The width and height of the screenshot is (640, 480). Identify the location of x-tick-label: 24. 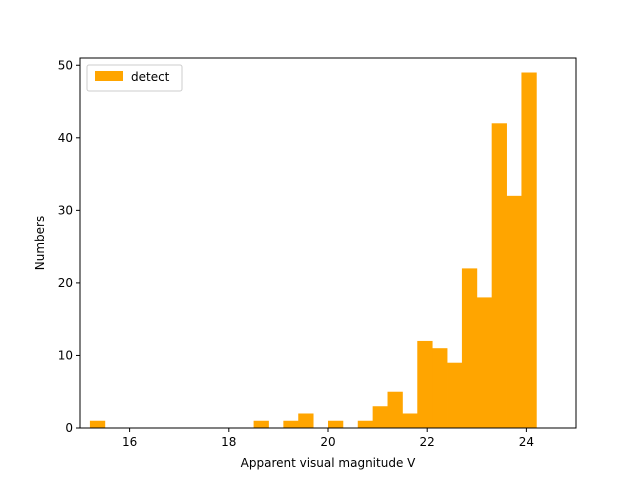
(526, 442).